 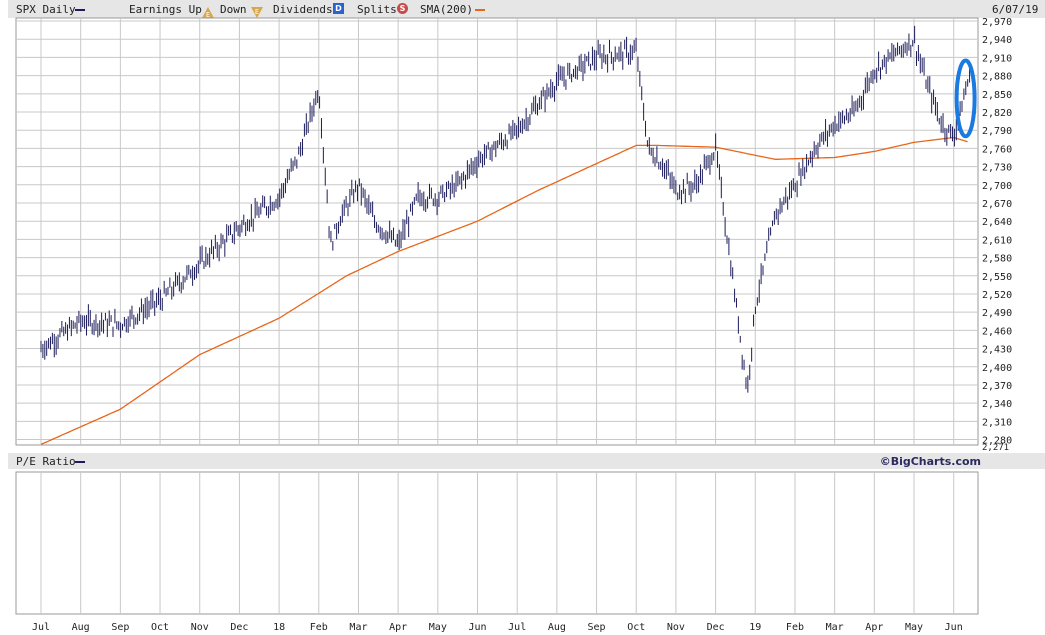 What do you see at coordinates (997, 422) in the screenshot?
I see `y-tick-label: 2,310` at bounding box center [997, 422].